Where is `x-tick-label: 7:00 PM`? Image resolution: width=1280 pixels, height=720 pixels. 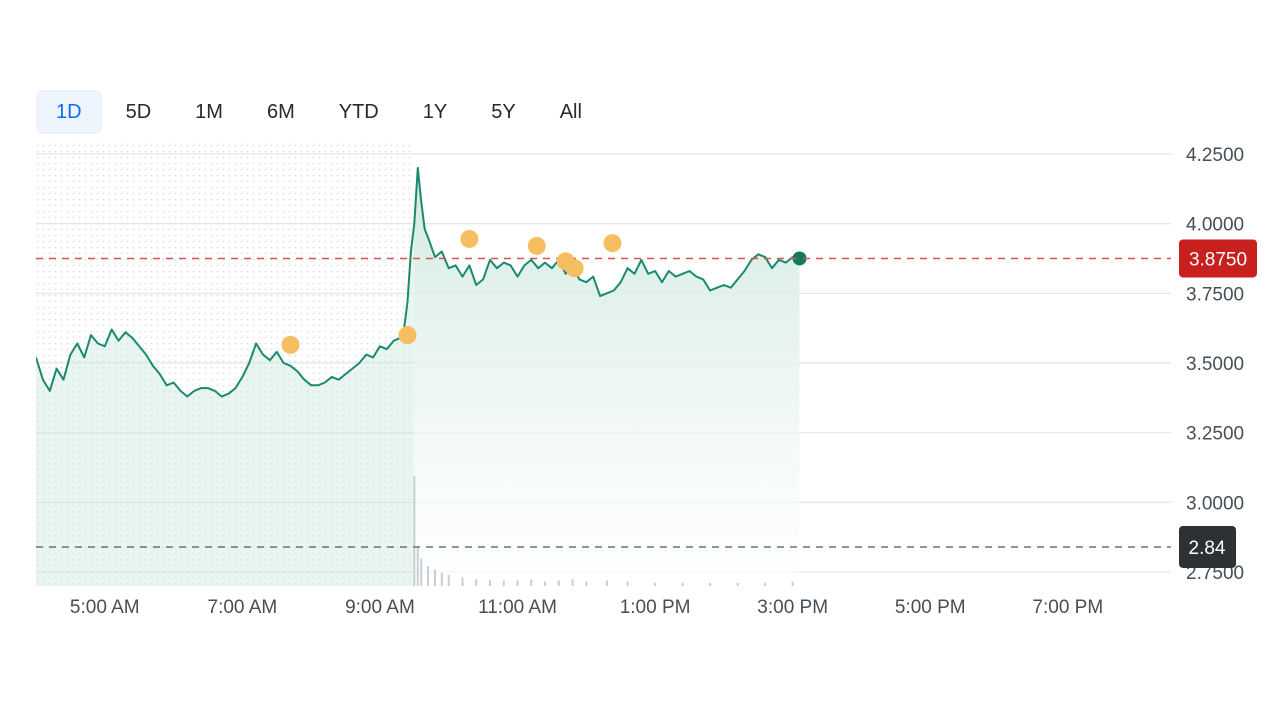 x-tick-label: 7:00 PM is located at coordinates (1067, 607).